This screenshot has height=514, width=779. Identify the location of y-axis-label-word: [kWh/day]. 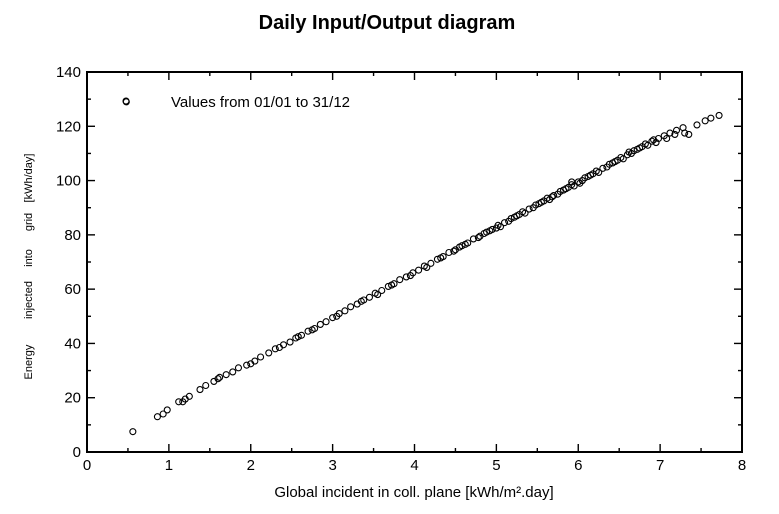
(29, 178).